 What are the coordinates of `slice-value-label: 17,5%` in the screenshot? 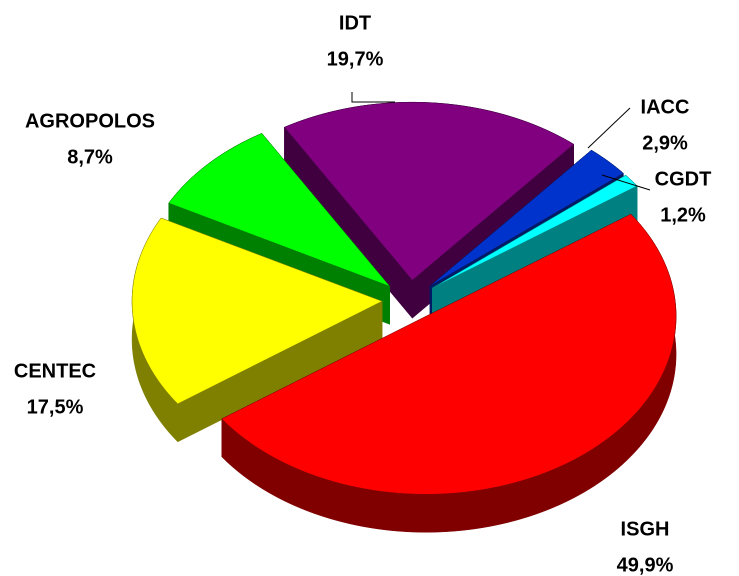 It's located at (55, 407).